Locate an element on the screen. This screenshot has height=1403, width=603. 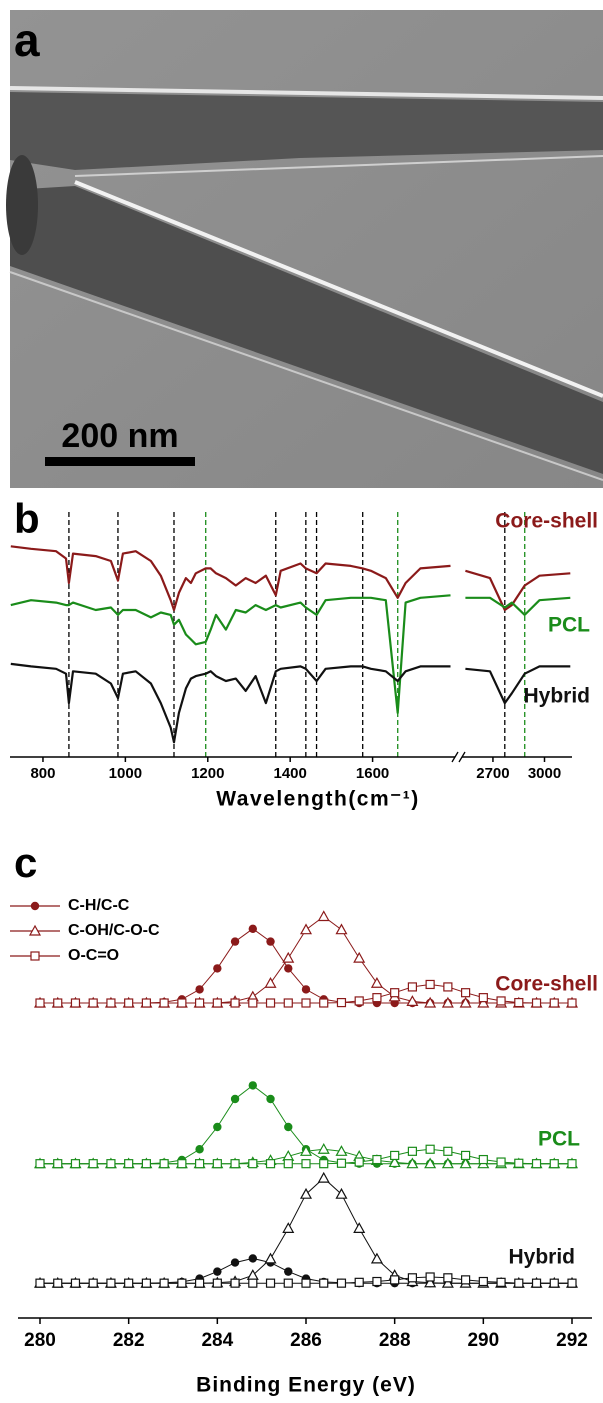
series-label: PCL is located at coordinates (569, 625).